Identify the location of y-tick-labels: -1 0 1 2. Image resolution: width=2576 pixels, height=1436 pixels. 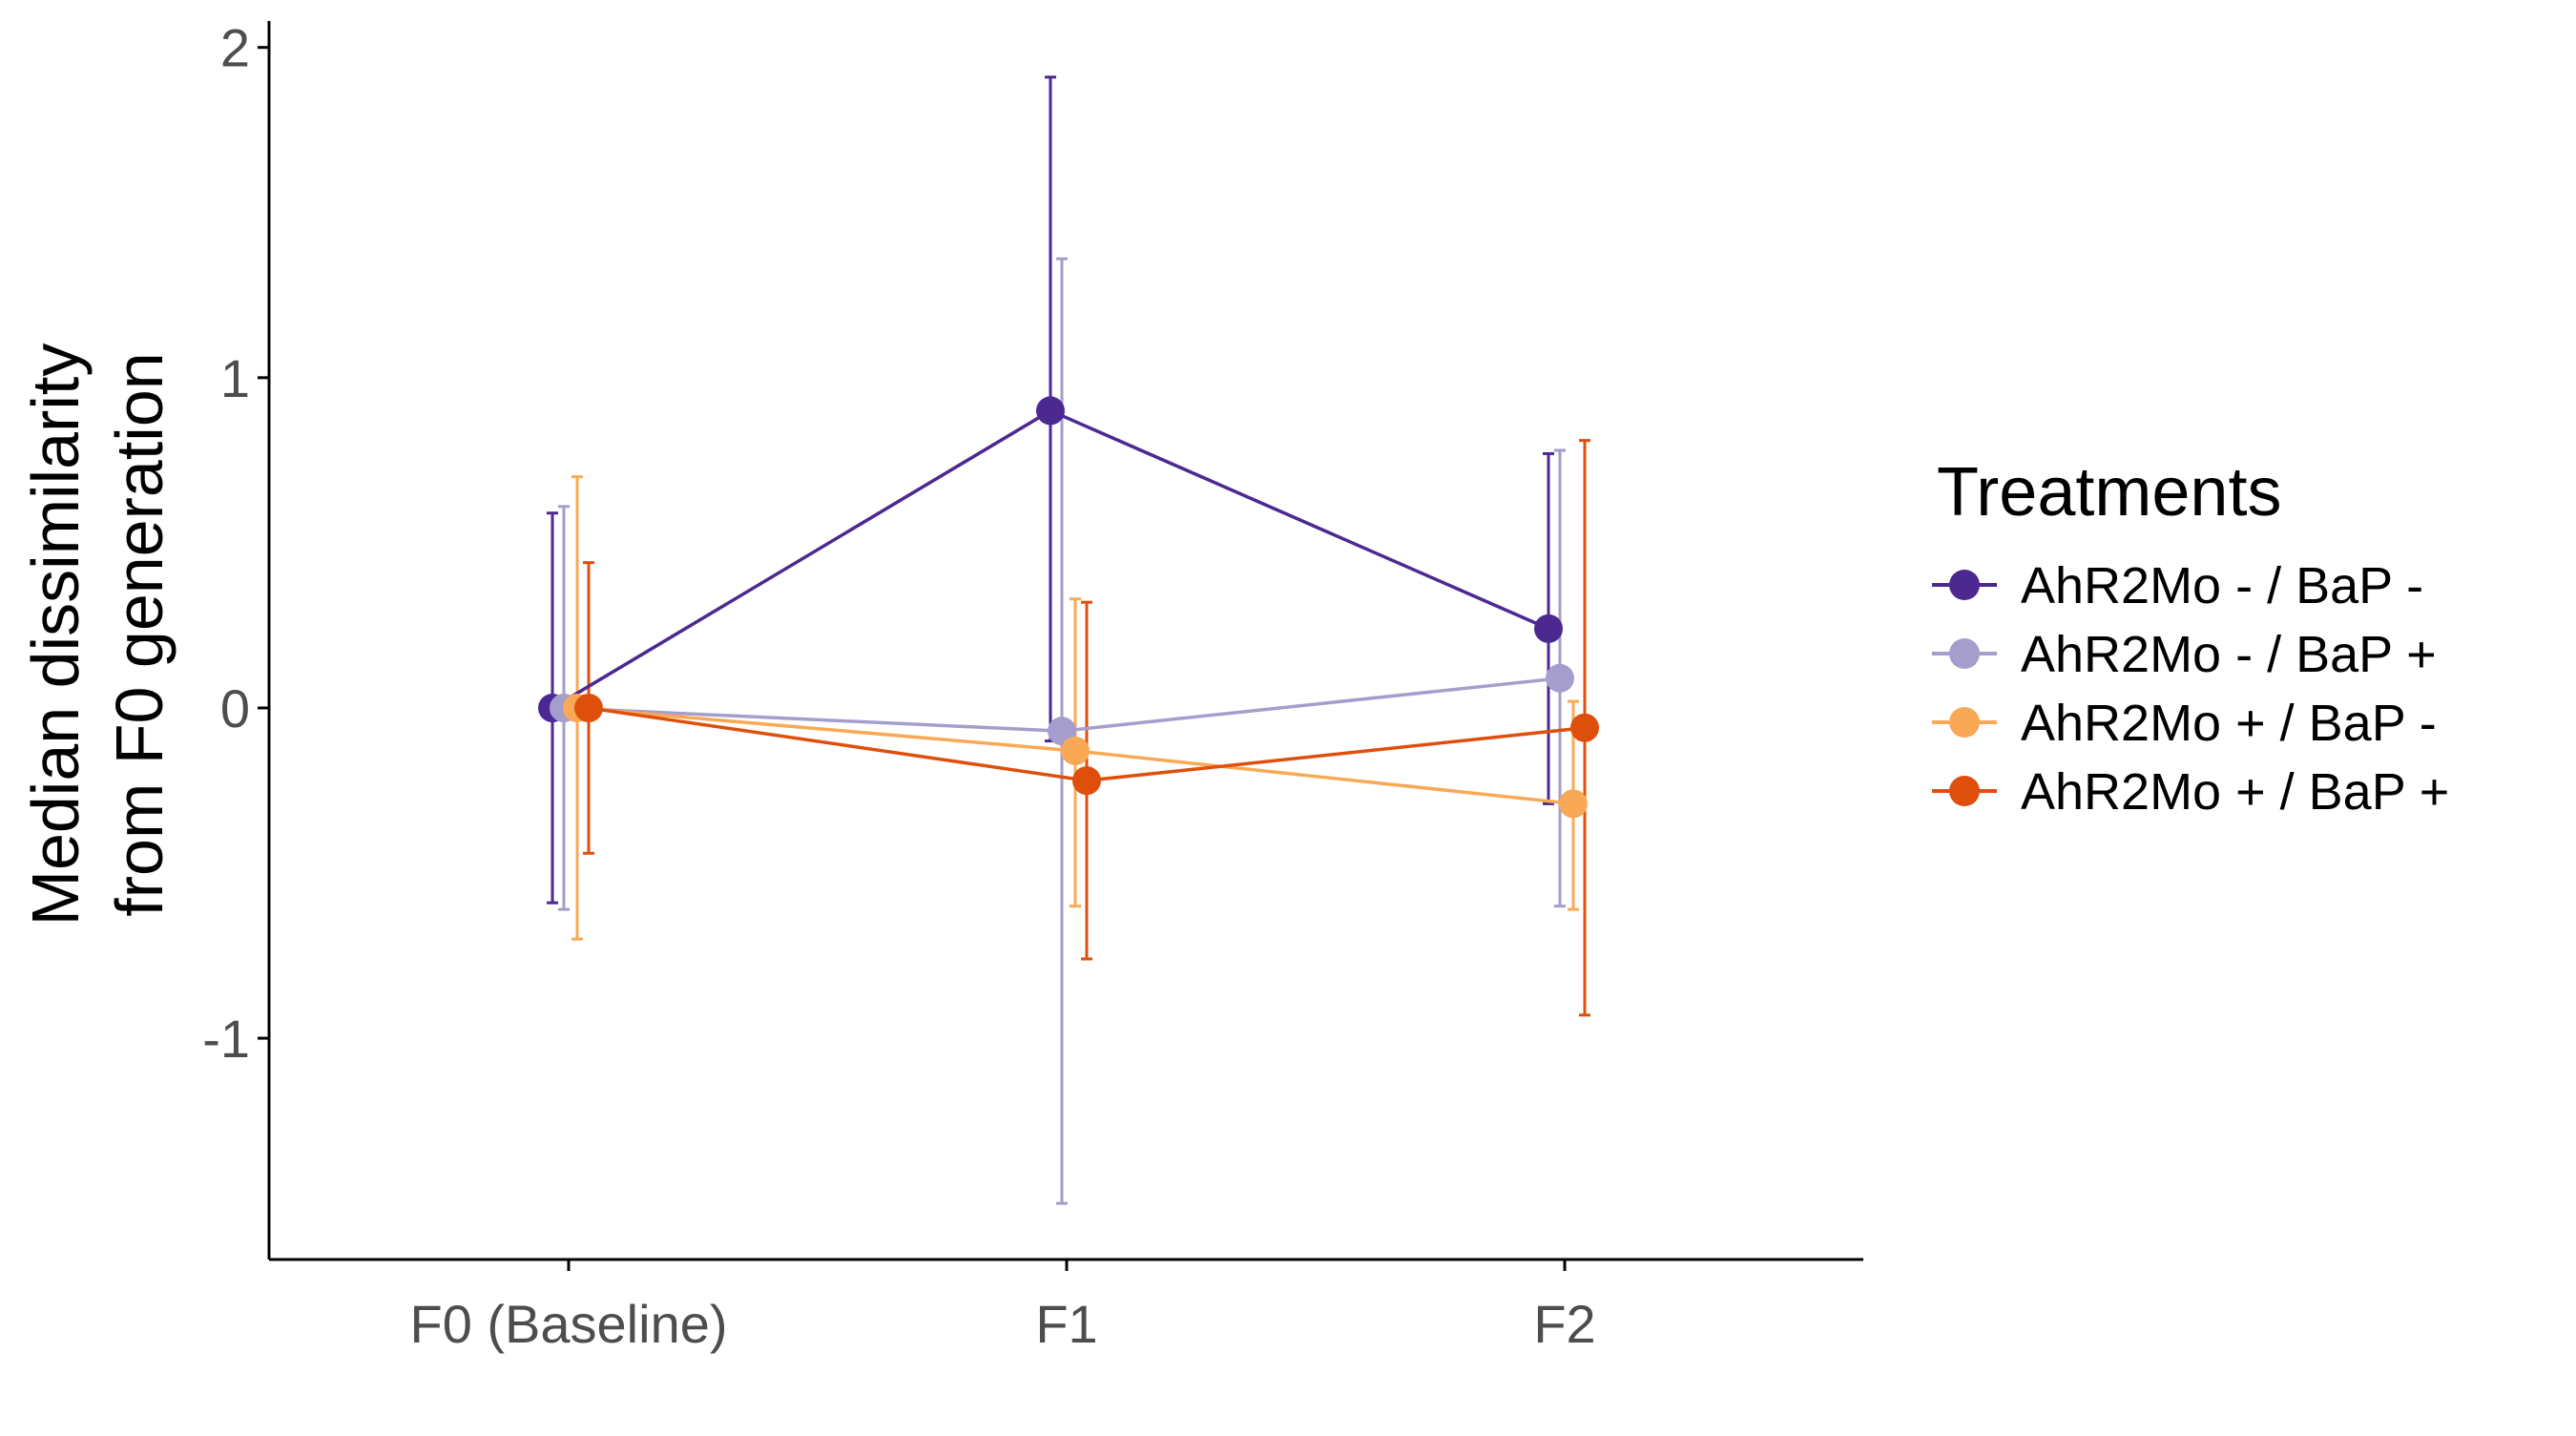
(235, 543).